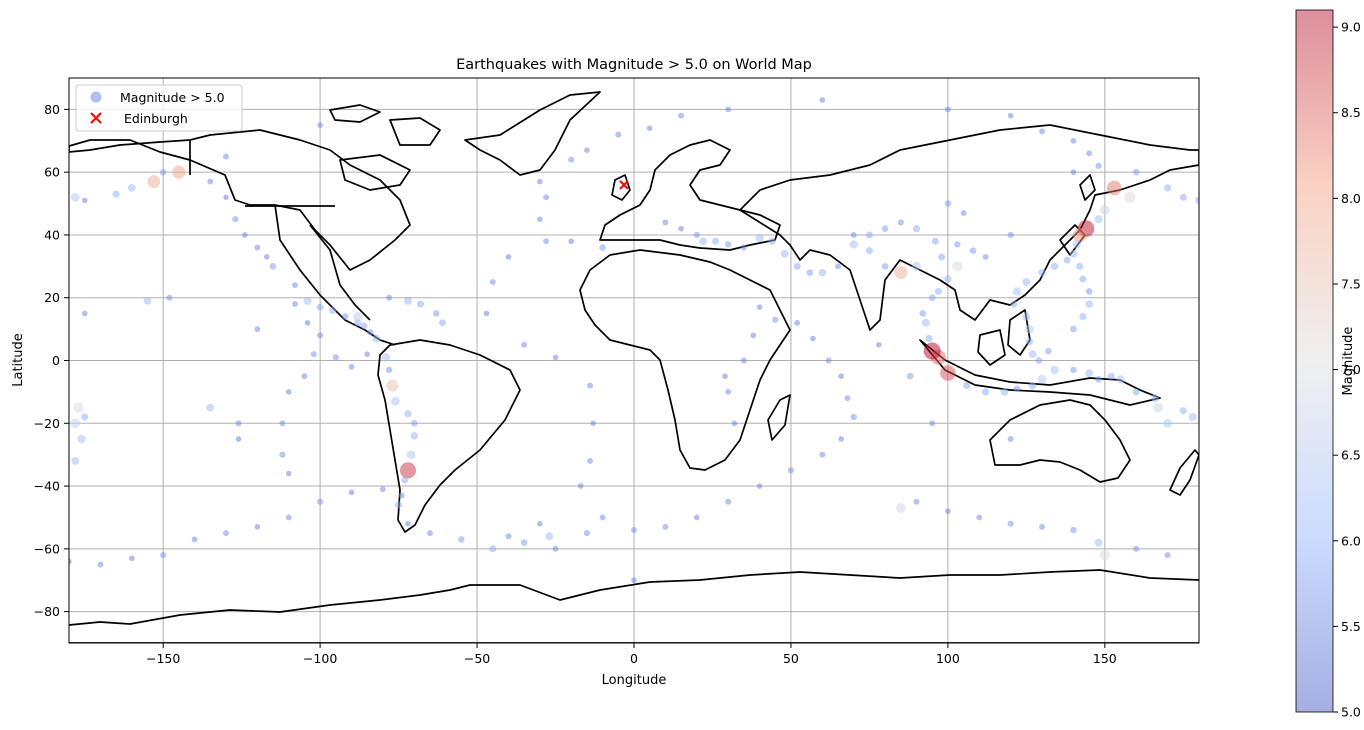 The height and width of the screenshot is (730, 1364). I want to click on colorbar-tick-label: 5.0, so click(1351, 712).